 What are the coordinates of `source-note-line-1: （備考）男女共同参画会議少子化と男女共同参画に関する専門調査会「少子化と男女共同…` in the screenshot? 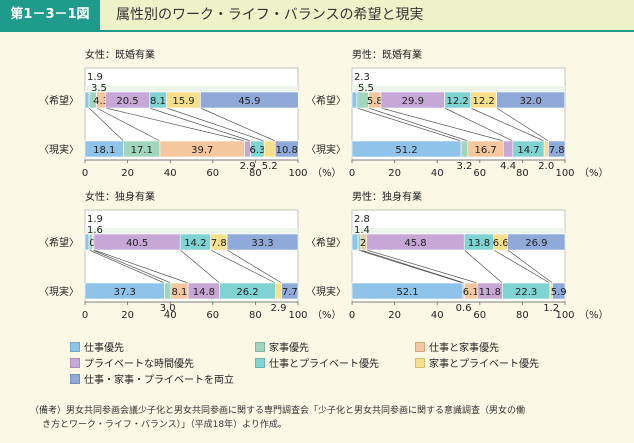 It's located at (278, 411).